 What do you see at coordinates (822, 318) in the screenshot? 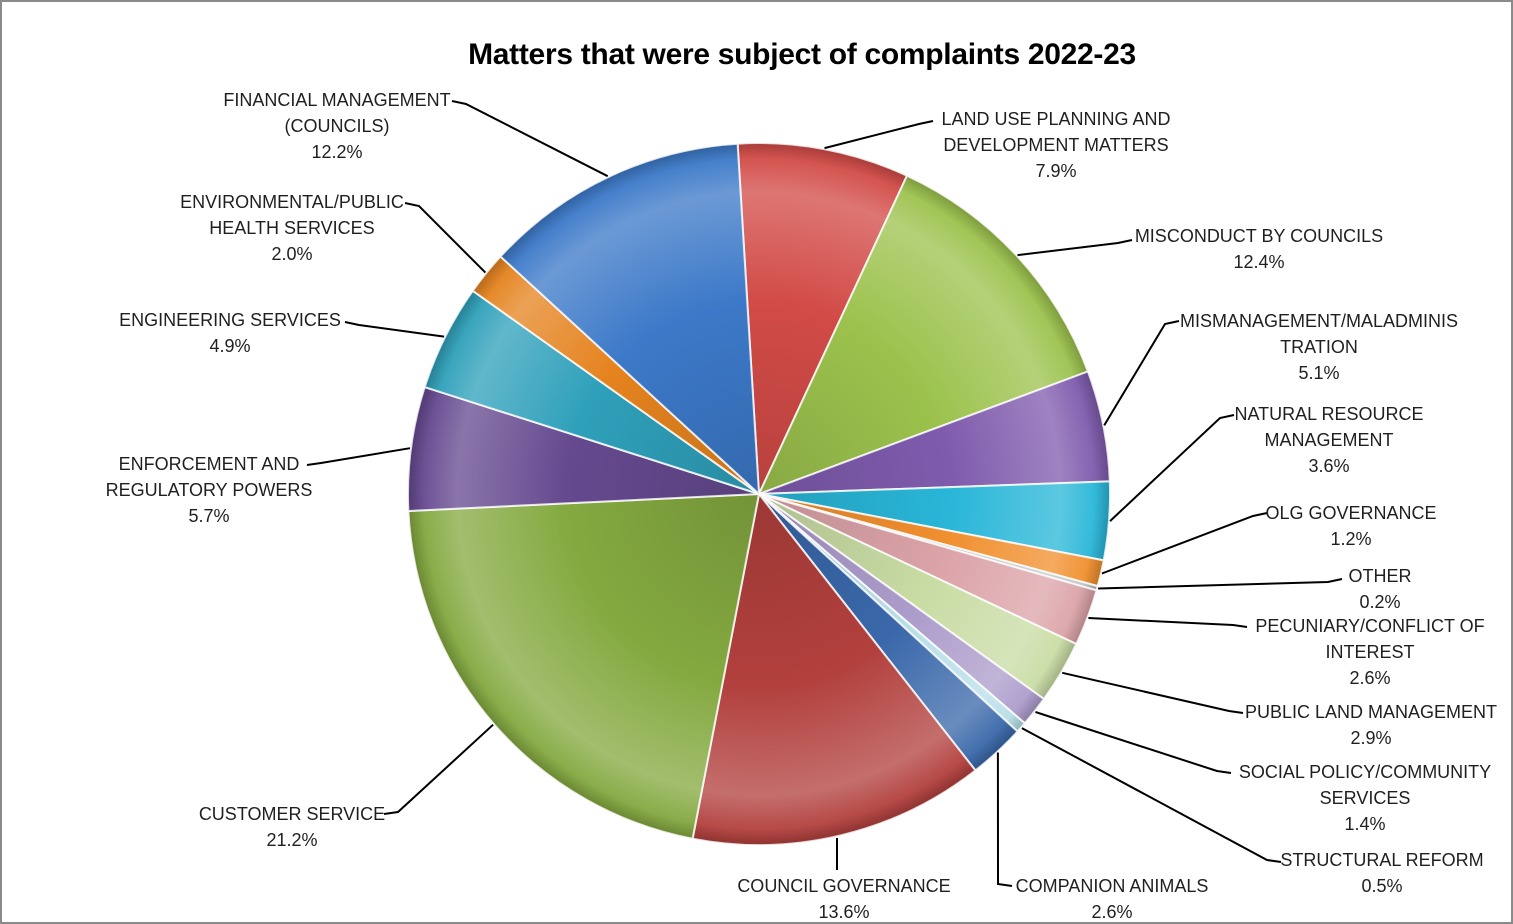
I see `pie-slice-land-use-planning-and-development-matters` at bounding box center [822, 318].